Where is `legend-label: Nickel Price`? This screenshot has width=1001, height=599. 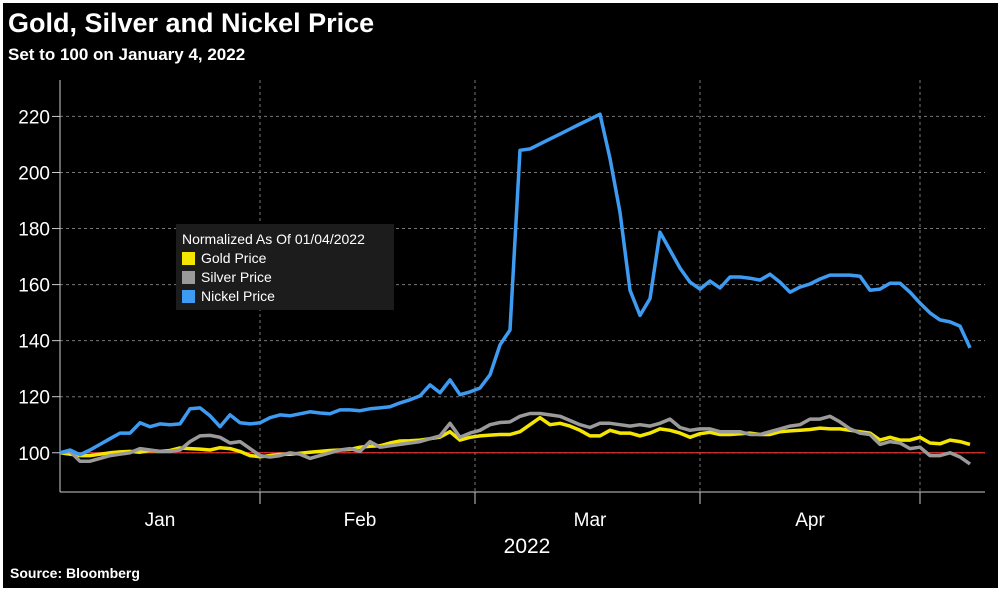 legend-label: Nickel Price is located at coordinates (238, 296).